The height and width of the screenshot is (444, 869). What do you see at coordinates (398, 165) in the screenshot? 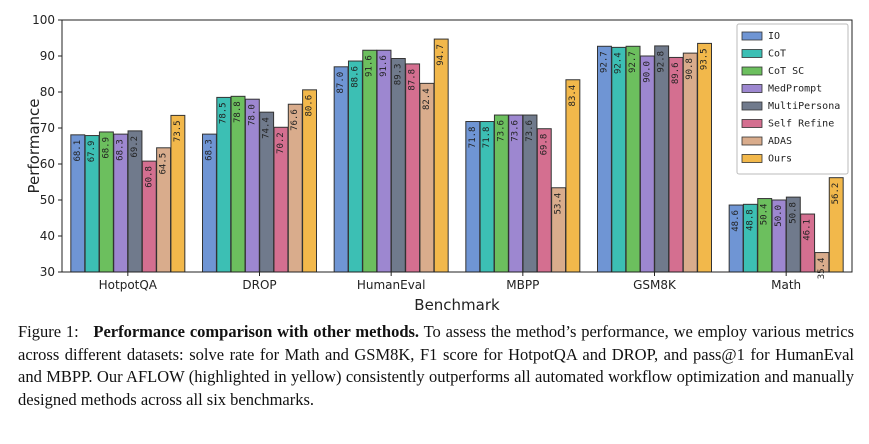
I see `bar-multipersona-humaneval` at bounding box center [398, 165].